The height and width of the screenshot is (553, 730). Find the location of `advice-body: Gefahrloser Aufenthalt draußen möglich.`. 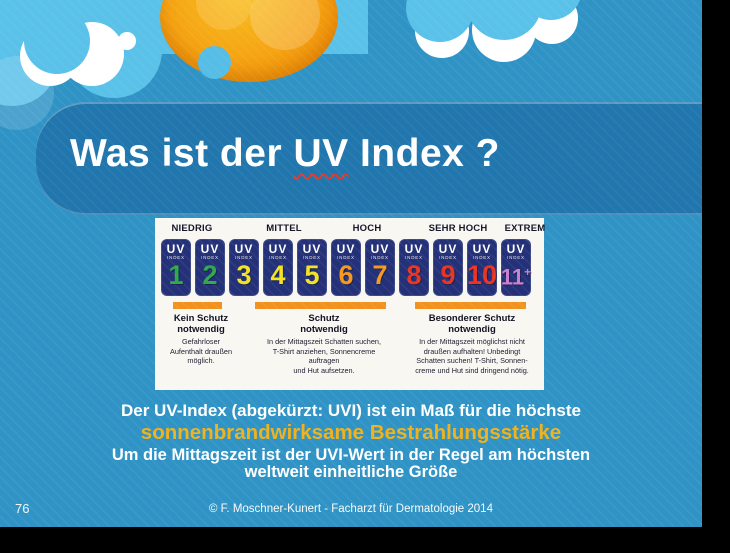

advice-body: Gefahrloser Aufenthalt draußen möglich. is located at coordinates (201, 351).